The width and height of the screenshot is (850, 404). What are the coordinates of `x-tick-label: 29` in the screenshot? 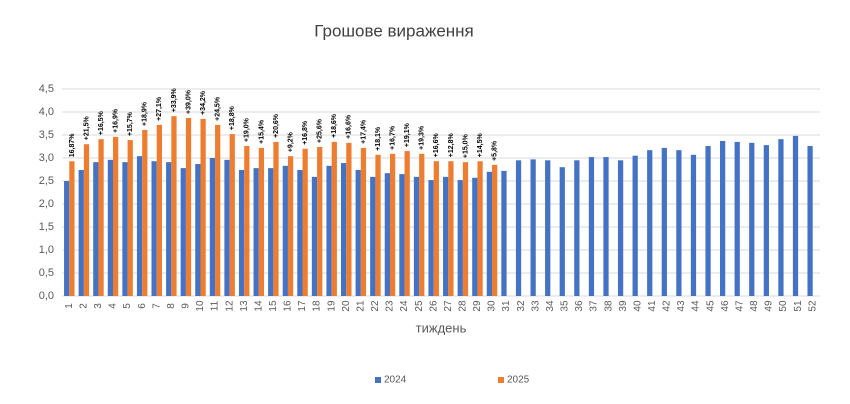 It's located at (477, 306).